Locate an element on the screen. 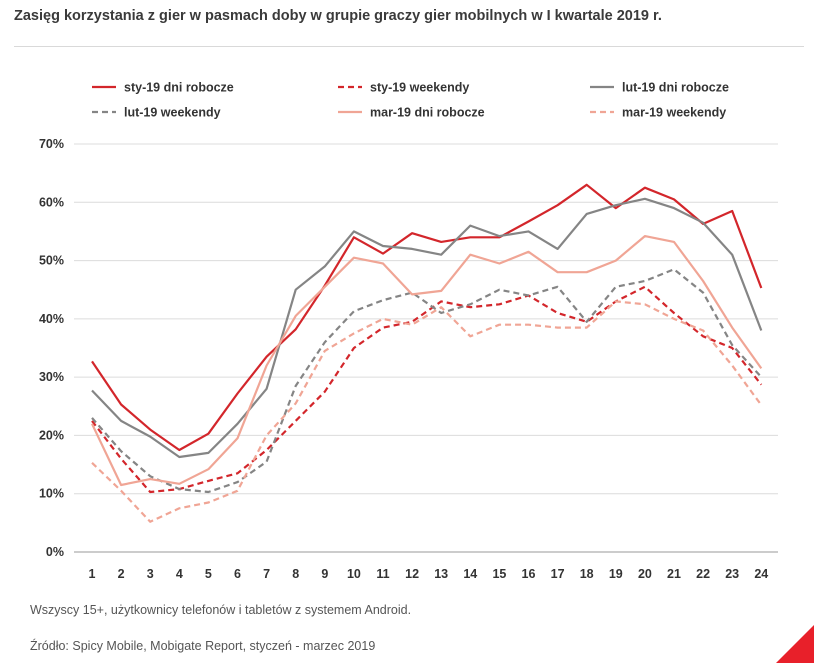 This screenshot has width=814, height=663. x-tick-label: 18 is located at coordinates (587, 574).